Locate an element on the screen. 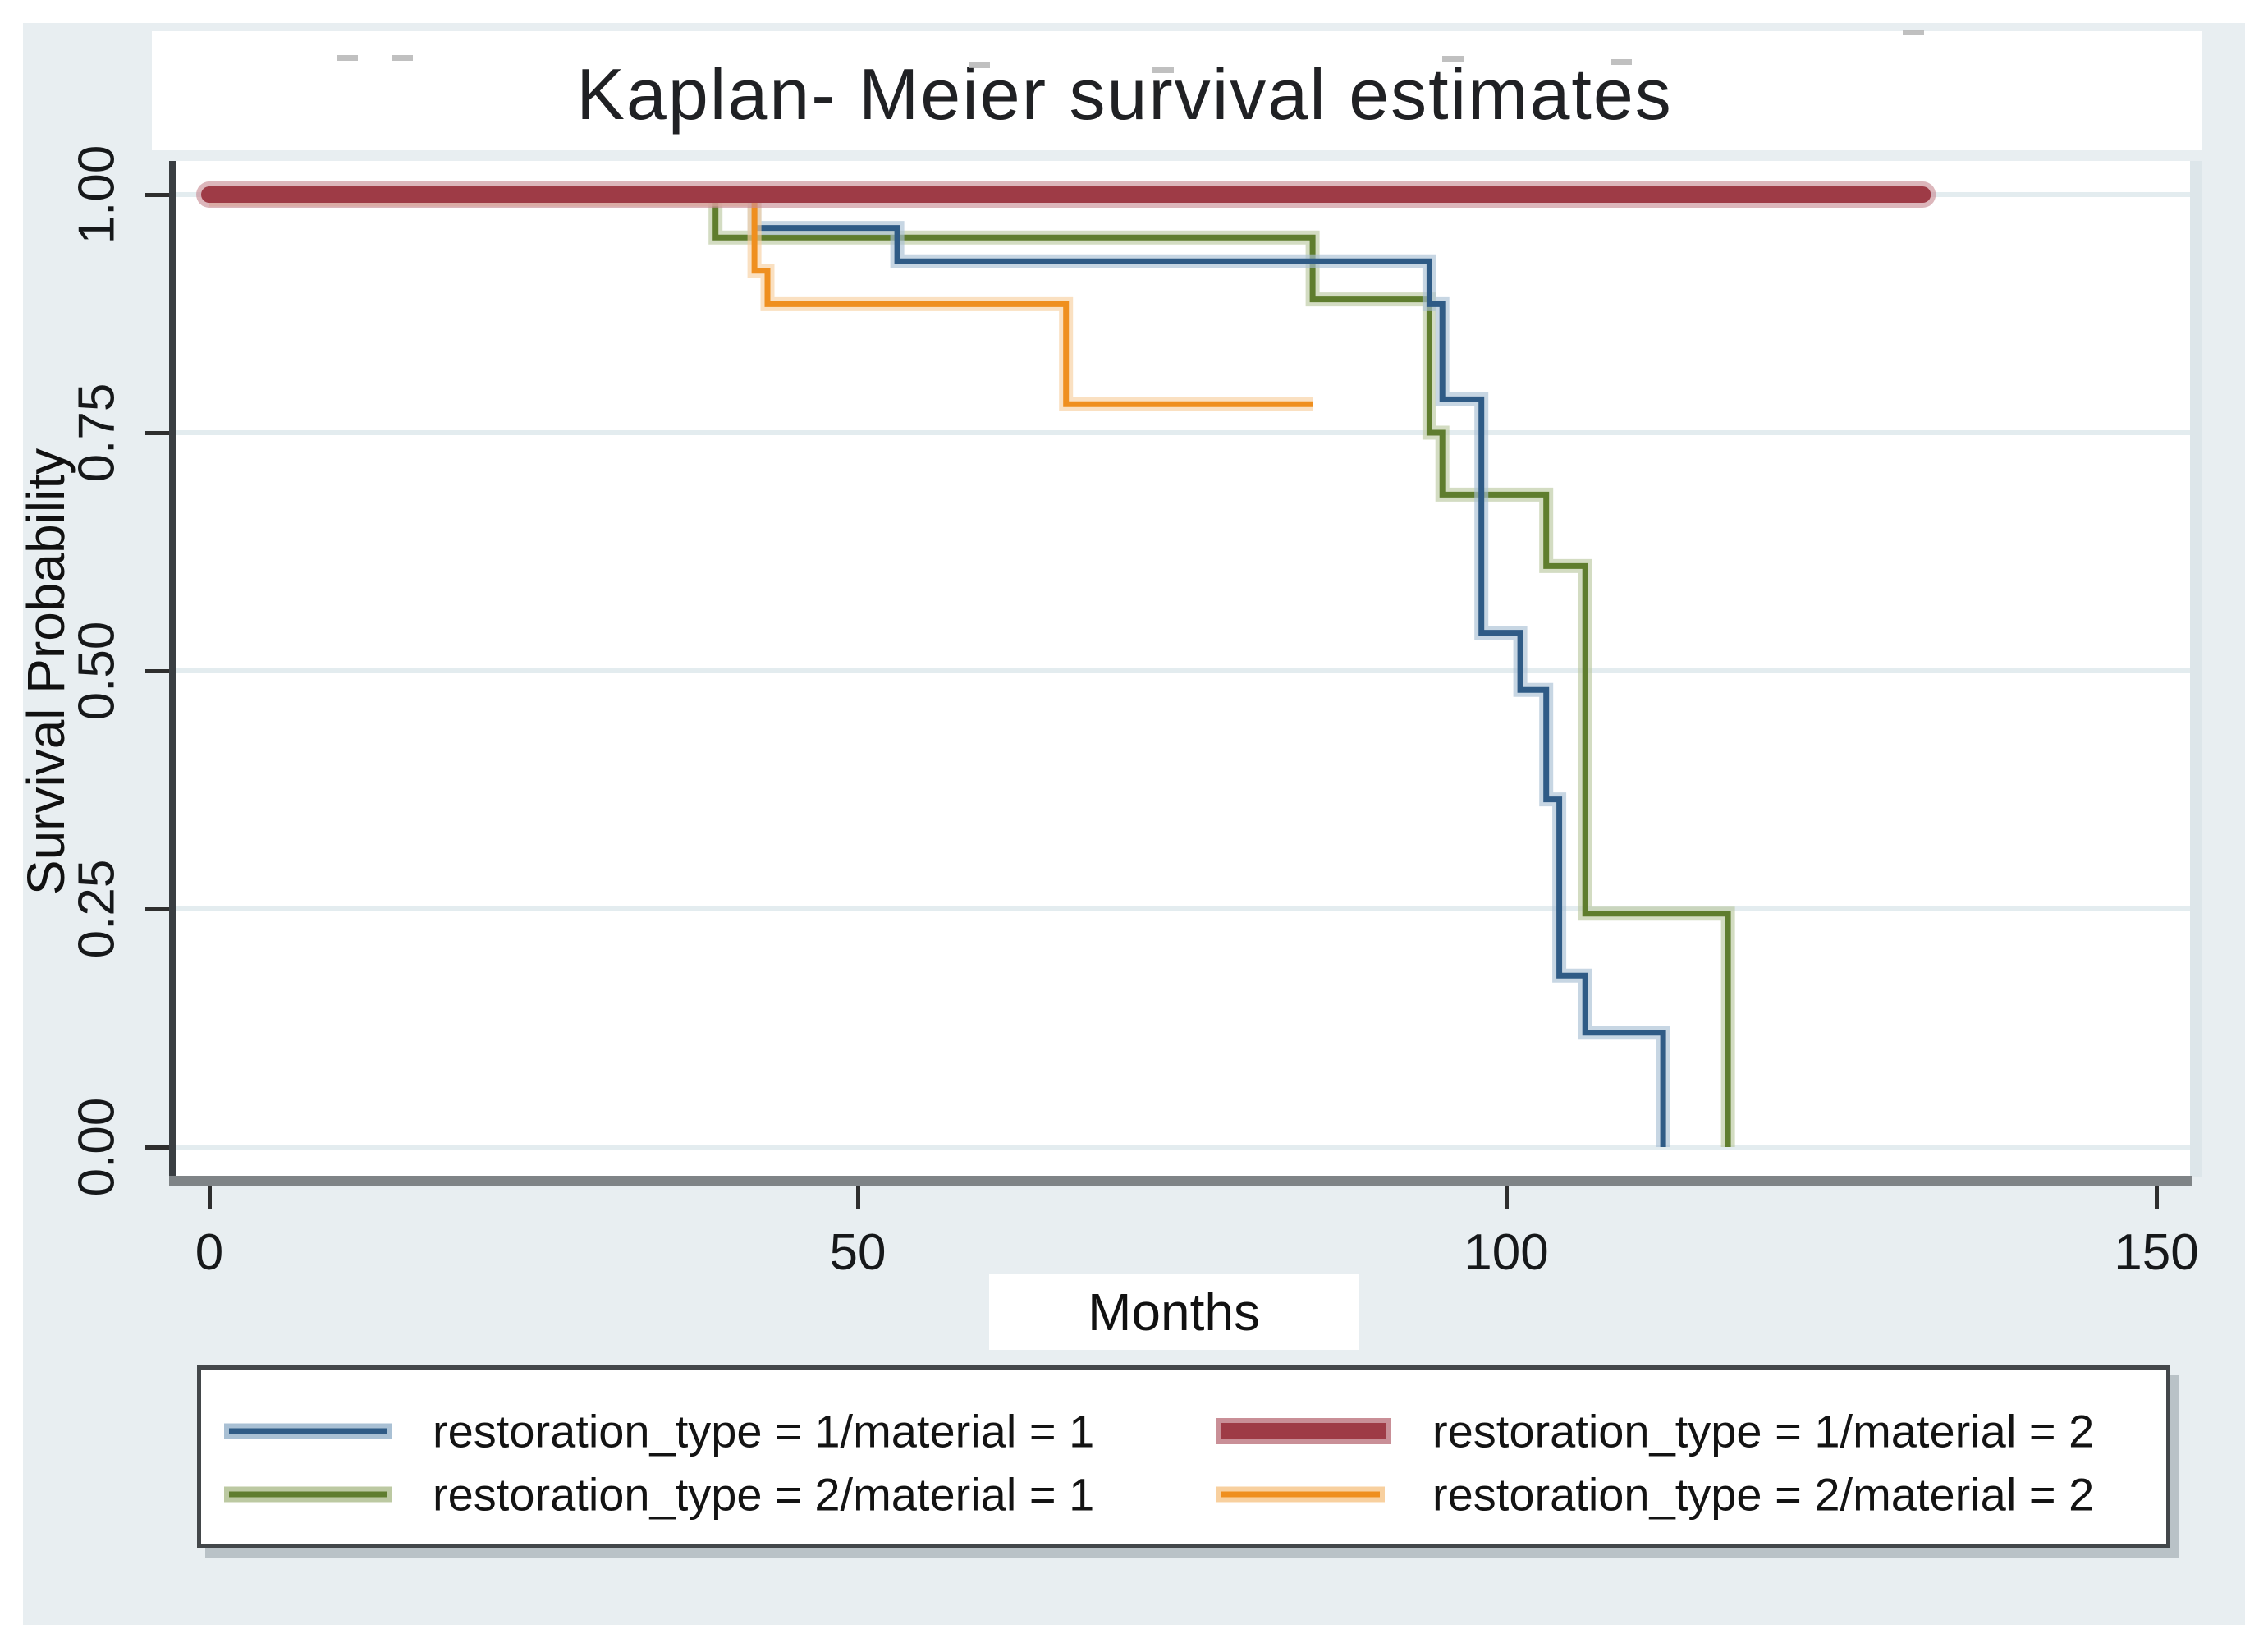  x-axis-title-box is located at coordinates (1174, 1312).